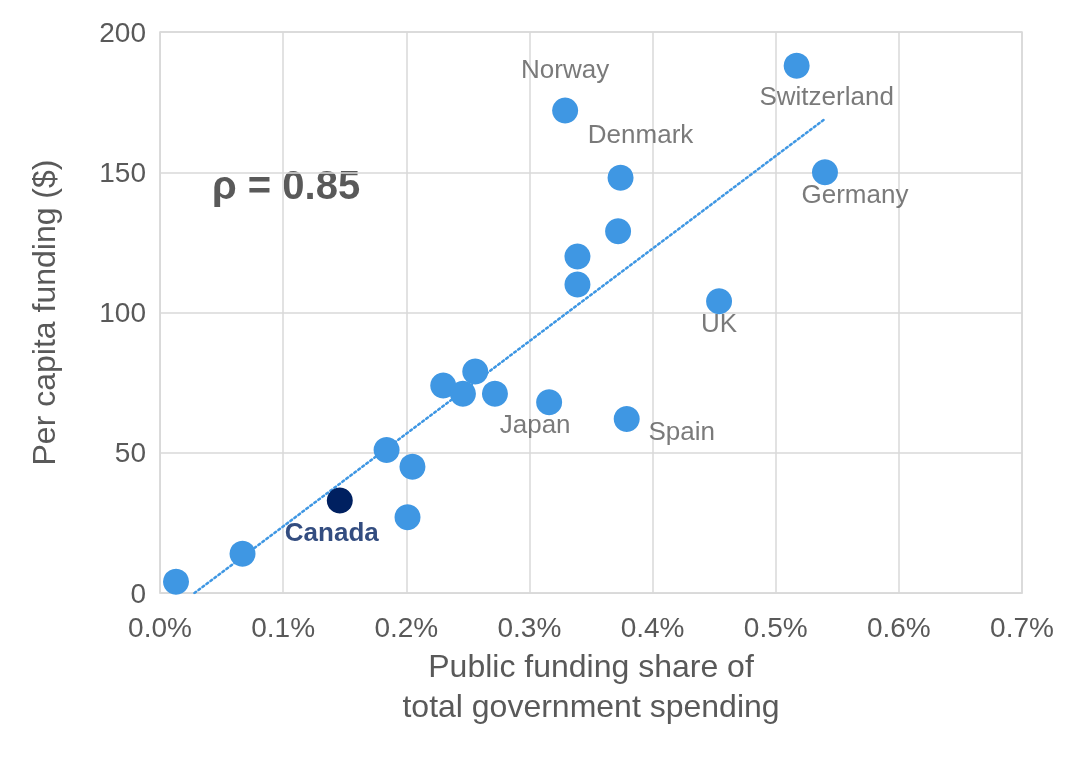 The width and height of the screenshot is (1068, 760). What do you see at coordinates (898, 627) in the screenshot?
I see `x-tick-label: 0.6%` at bounding box center [898, 627].